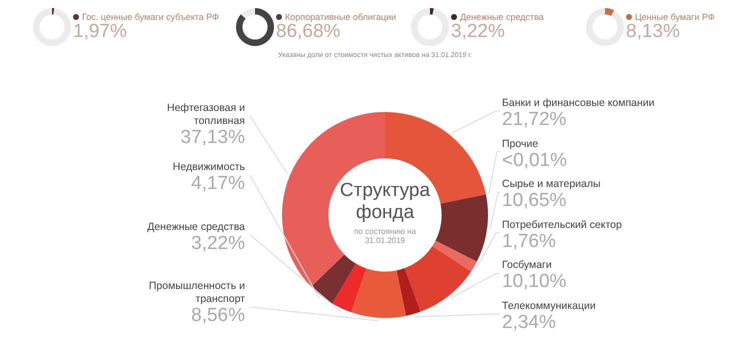  Describe the element at coordinates (552, 185) in the screenshot. I see `slice-label: Сырье и материалы` at that location.